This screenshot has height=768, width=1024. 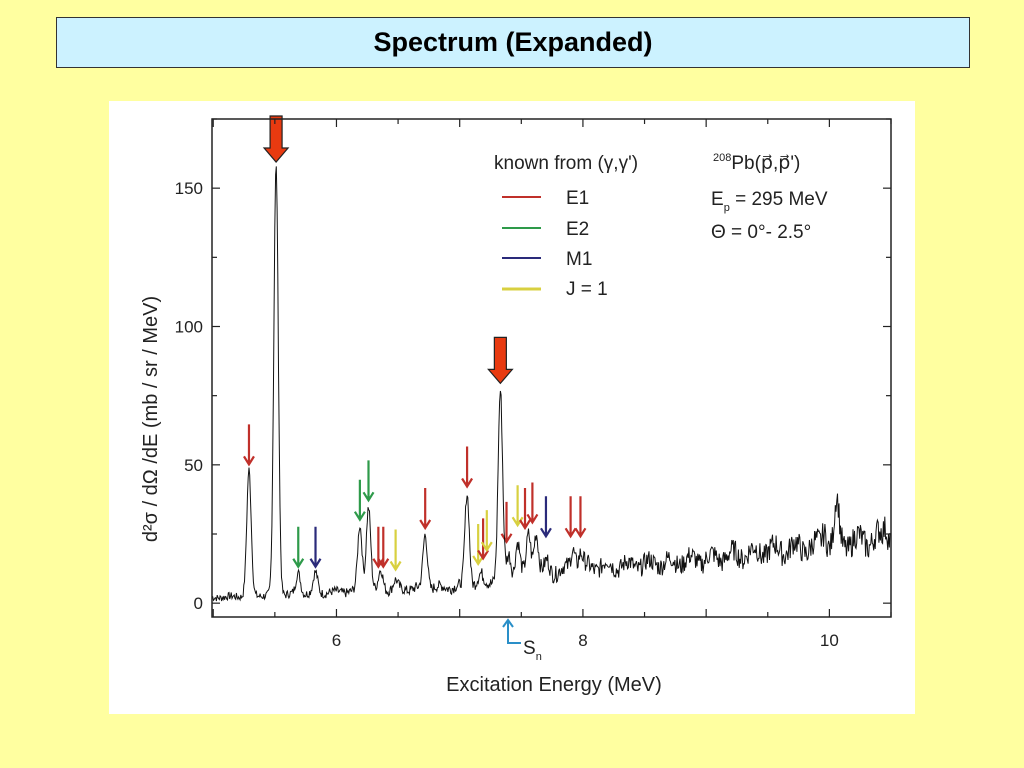 I want to click on x-tick-label: 10, so click(x=829, y=640).